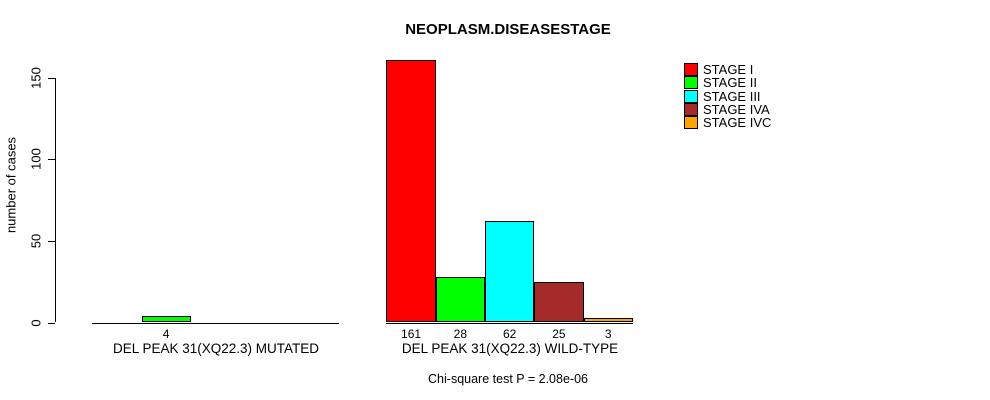 The height and width of the screenshot is (400, 990). I want to click on legend-label: STAGE IVC, so click(737, 123).